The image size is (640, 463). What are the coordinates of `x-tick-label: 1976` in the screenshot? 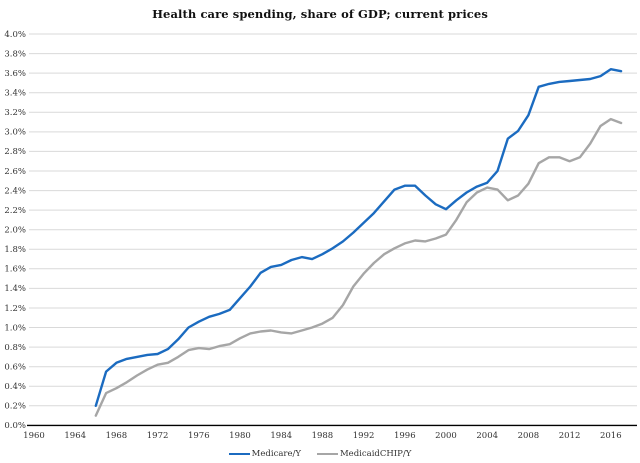 It's located at (199, 436).